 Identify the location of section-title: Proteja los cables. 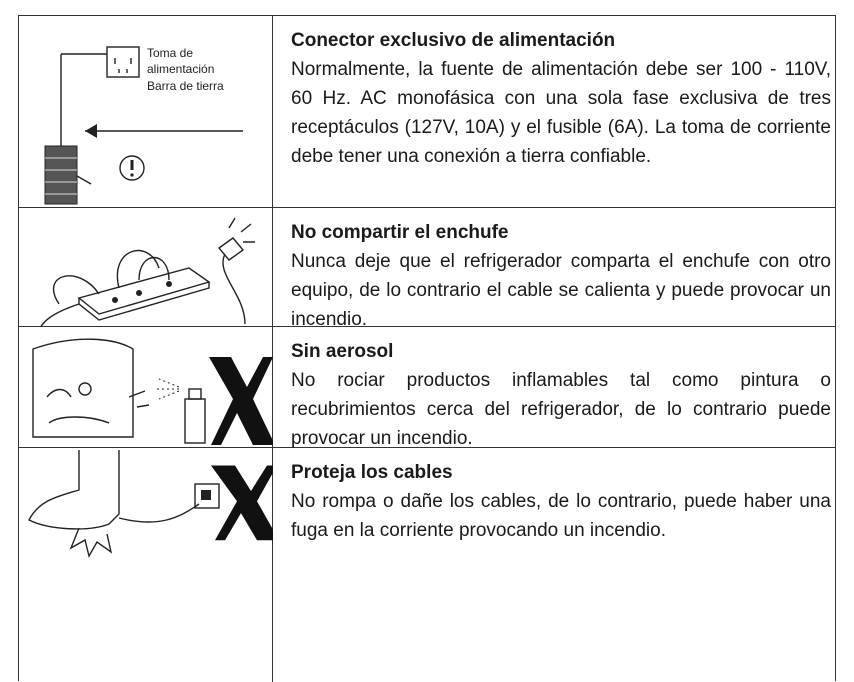
(372, 472).